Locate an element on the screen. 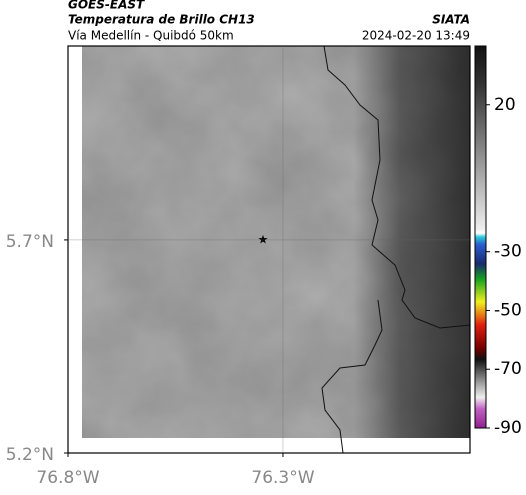  location-star: ★ is located at coordinates (263, 240).